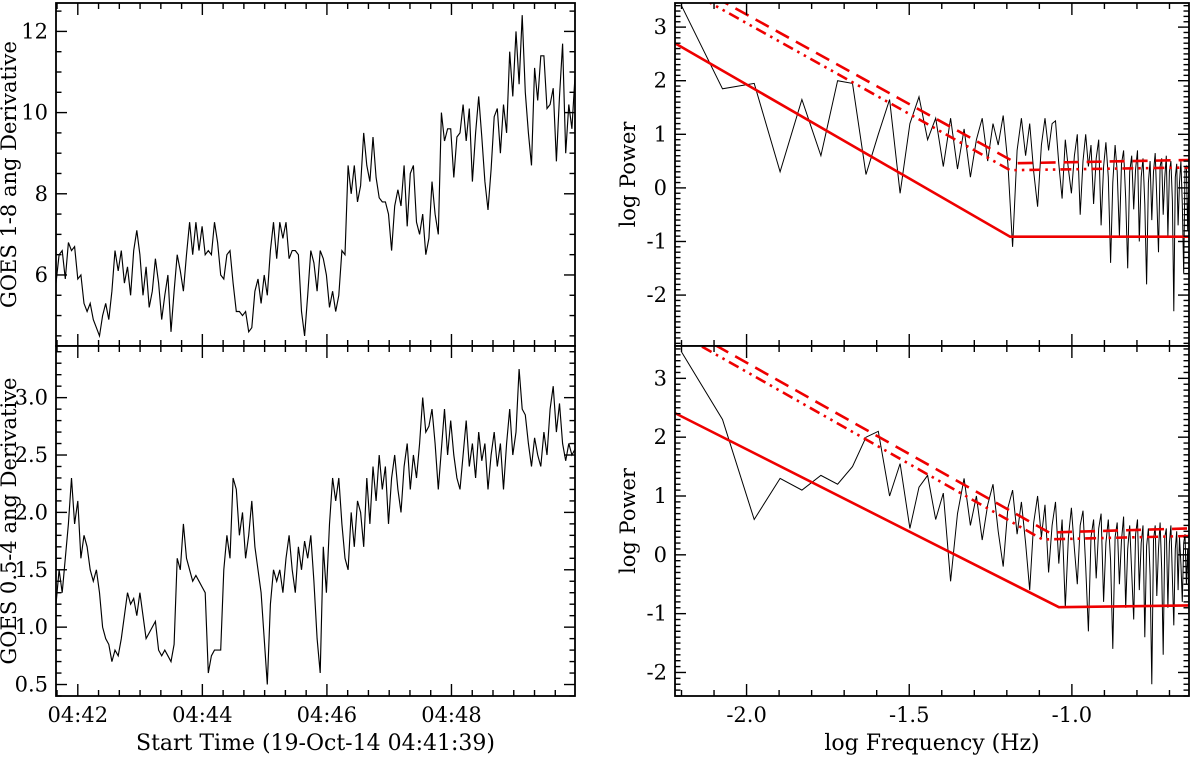  Describe the element at coordinates (41, 275) in the screenshot. I see `axis-text: 6` at that location.